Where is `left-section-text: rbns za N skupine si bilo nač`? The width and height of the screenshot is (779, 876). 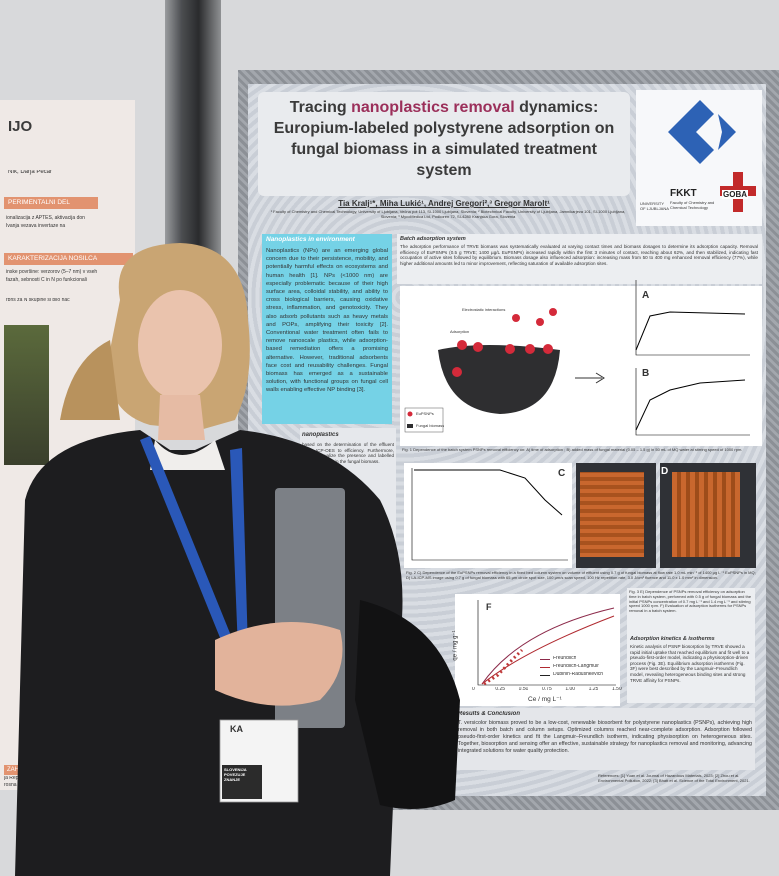 left-section-text: rbns za N skupine si bilo nač is located at coordinates (38, 300).